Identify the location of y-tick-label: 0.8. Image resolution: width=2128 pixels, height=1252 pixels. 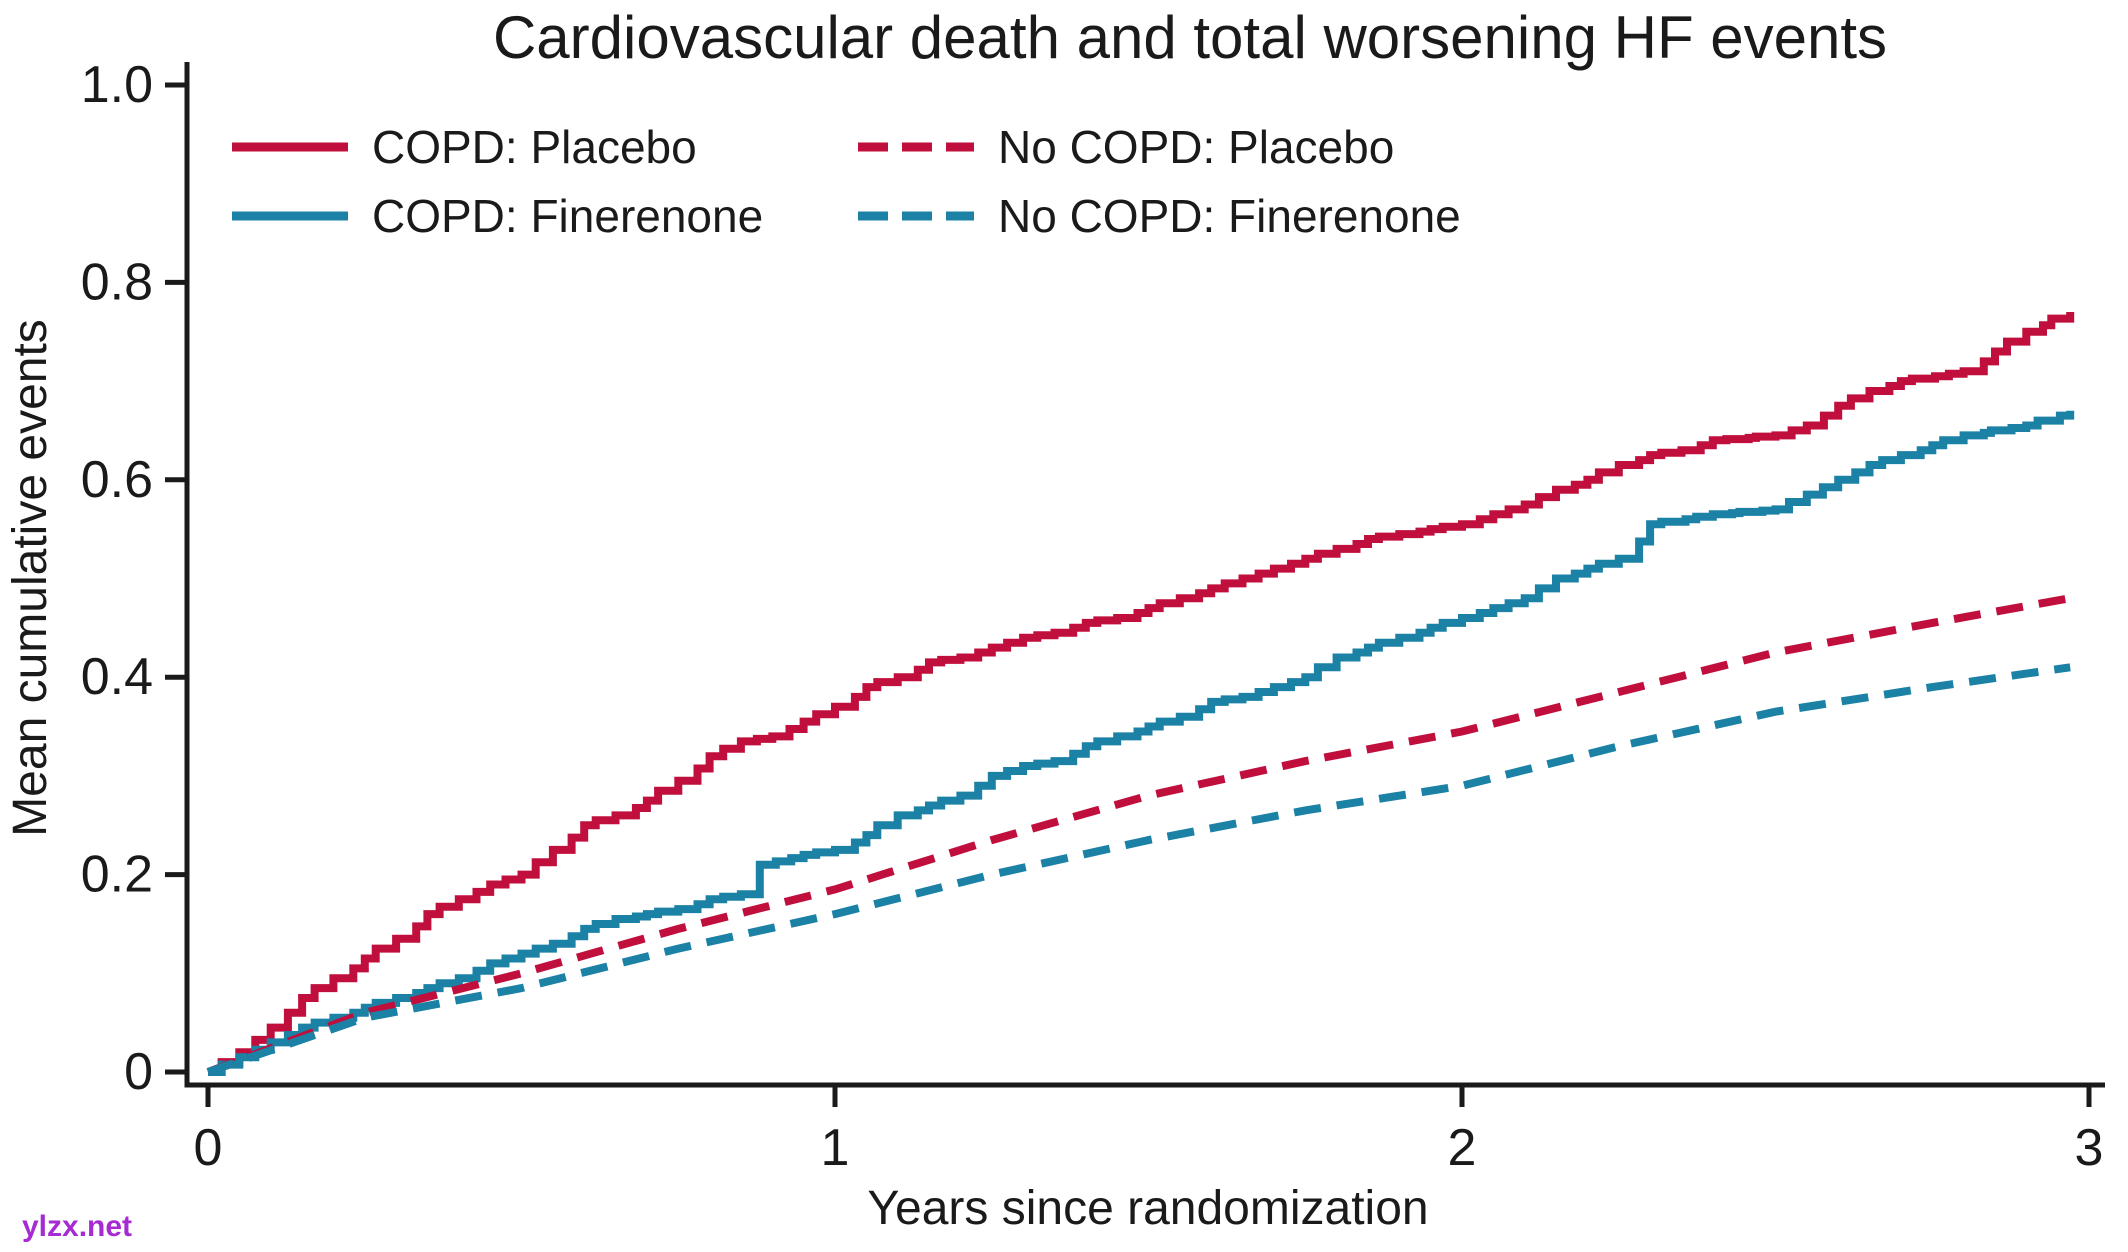
(117, 282).